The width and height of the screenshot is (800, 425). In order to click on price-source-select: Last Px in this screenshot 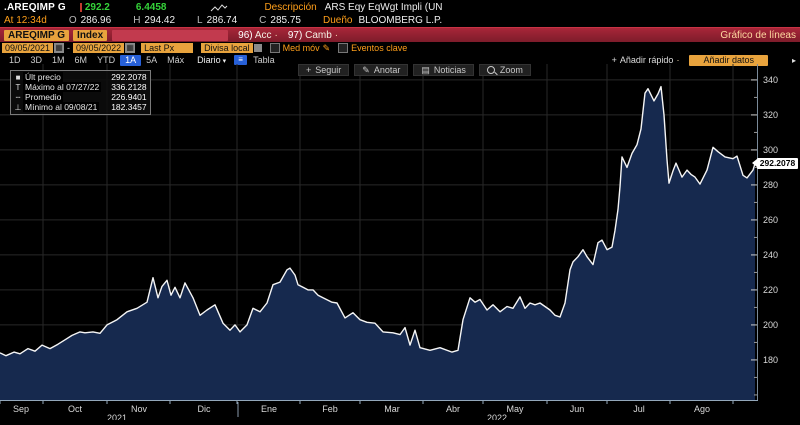, I will do `click(167, 48)`.